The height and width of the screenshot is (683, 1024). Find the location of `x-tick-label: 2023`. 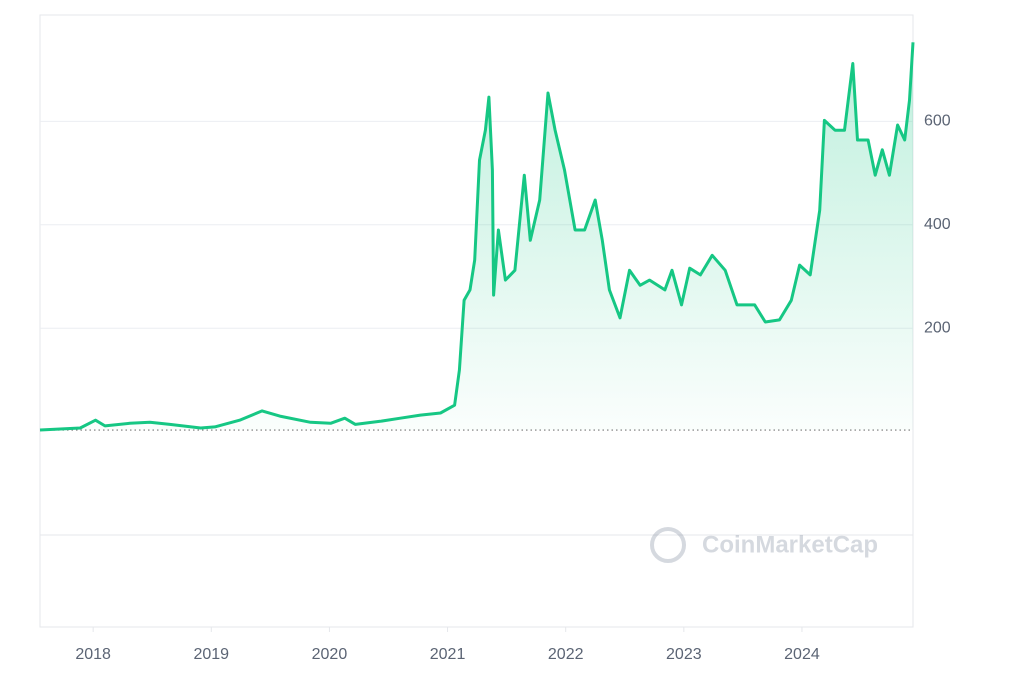

x-tick-label: 2023 is located at coordinates (684, 654).